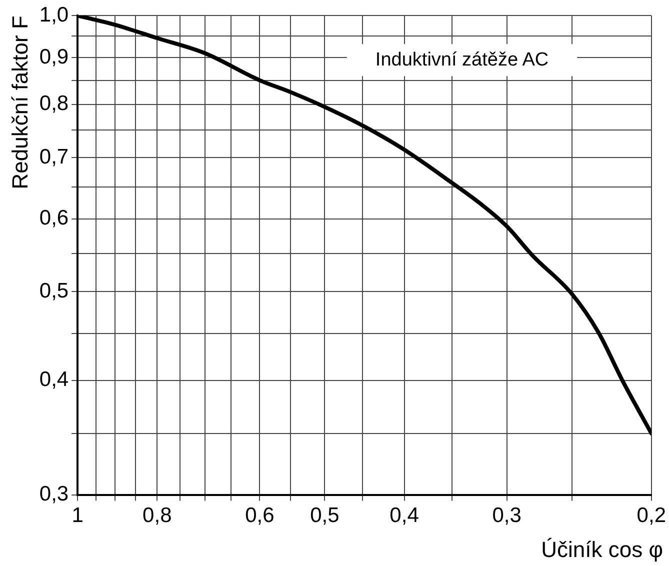 The width and height of the screenshot is (669, 566). I want to click on y-tick-label: 0,4, so click(54, 380).